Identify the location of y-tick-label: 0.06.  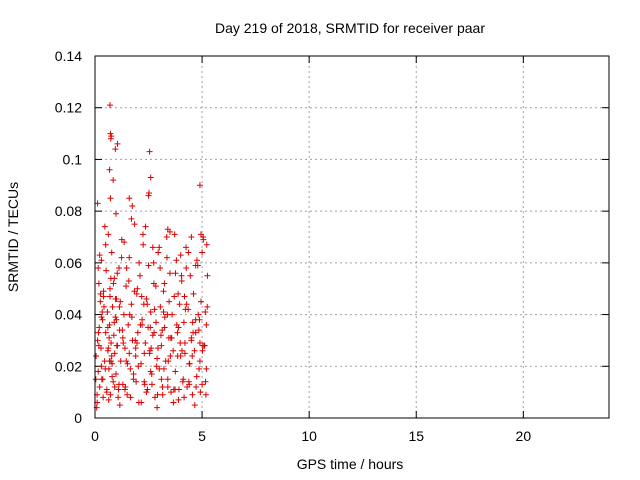
(68, 263).